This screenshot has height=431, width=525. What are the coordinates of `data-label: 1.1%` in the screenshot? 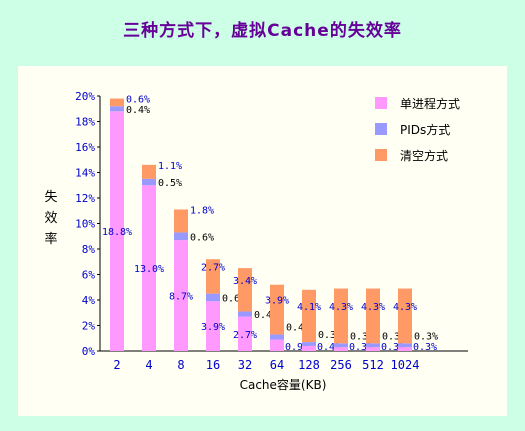 It's located at (170, 166).